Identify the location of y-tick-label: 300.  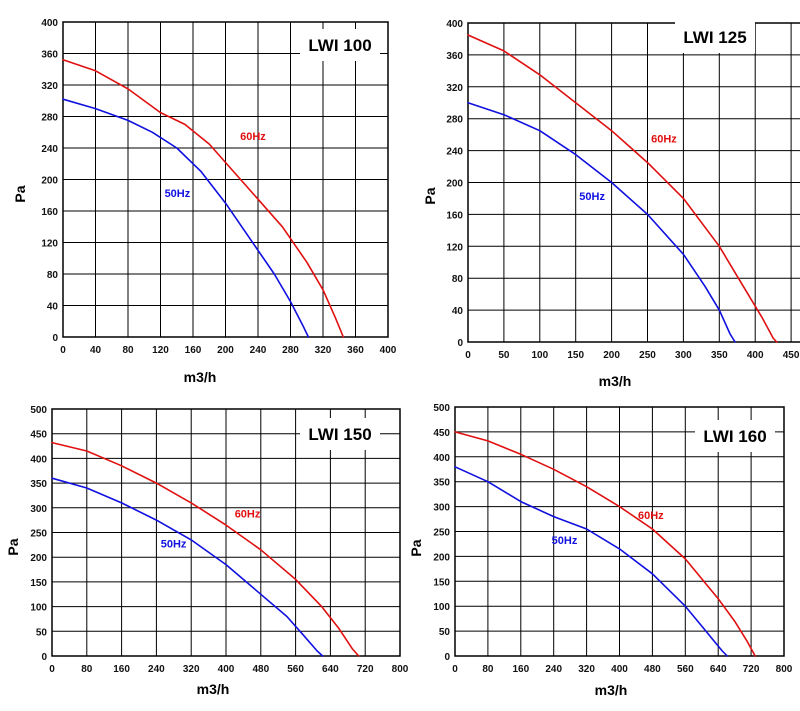
(441, 508).